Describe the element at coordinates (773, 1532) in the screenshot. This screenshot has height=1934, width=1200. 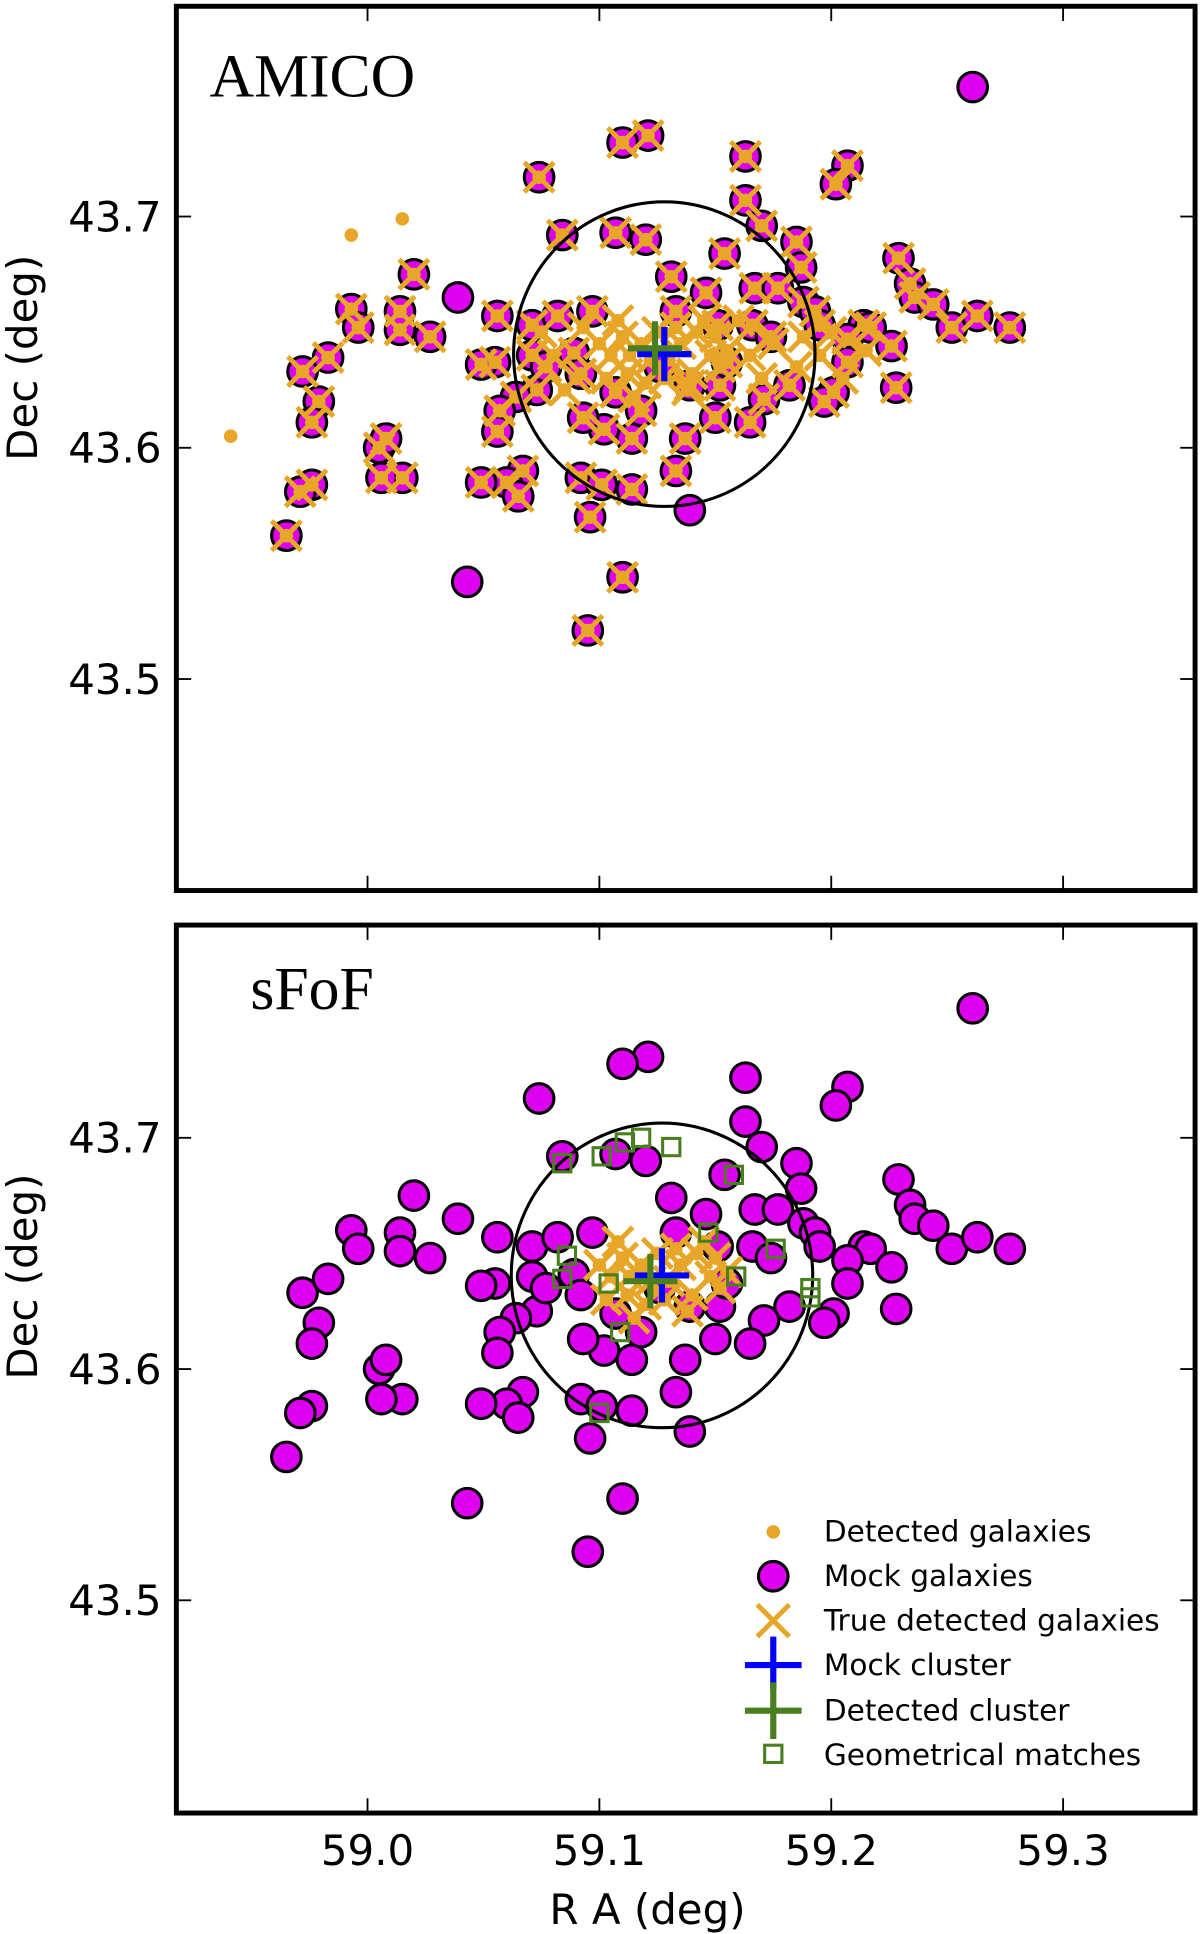
I see `legend-detected-marker` at that location.